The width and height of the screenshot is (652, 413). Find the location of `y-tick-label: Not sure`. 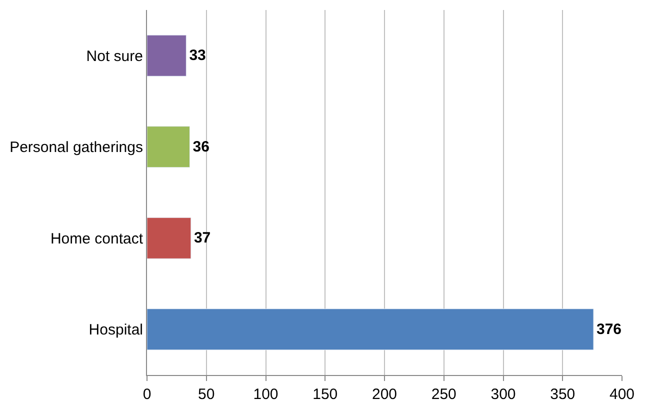

y-tick-label: Not sure is located at coordinates (114, 56).